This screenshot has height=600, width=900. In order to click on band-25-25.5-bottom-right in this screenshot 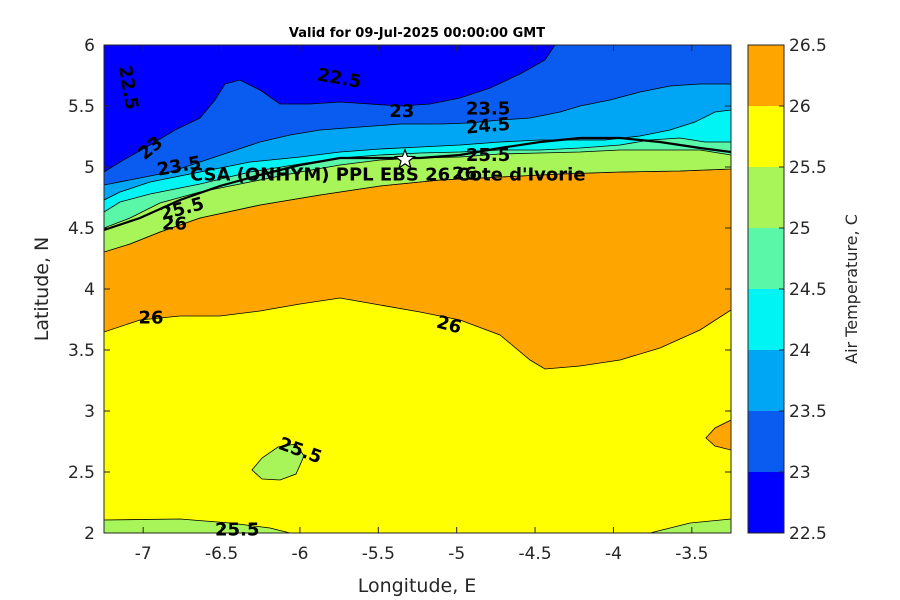, I will do `click(690, 525)`.